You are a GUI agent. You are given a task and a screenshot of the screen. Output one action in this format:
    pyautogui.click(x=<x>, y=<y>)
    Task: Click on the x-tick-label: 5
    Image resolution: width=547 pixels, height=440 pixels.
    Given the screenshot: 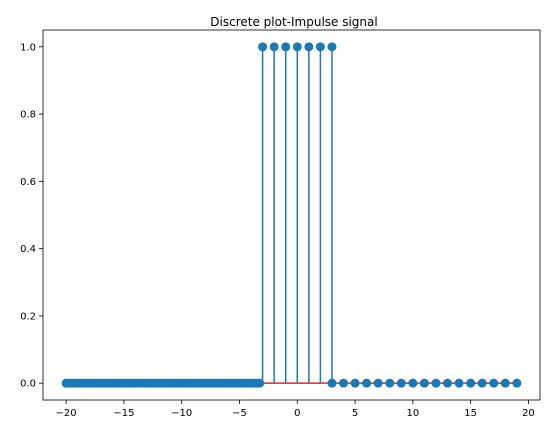 What is the action you would take?
    pyautogui.click(x=355, y=413)
    